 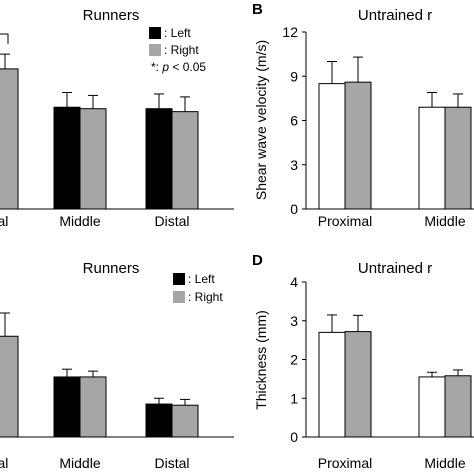 I want to click on y-tick-label: 9, so click(x=294, y=76).